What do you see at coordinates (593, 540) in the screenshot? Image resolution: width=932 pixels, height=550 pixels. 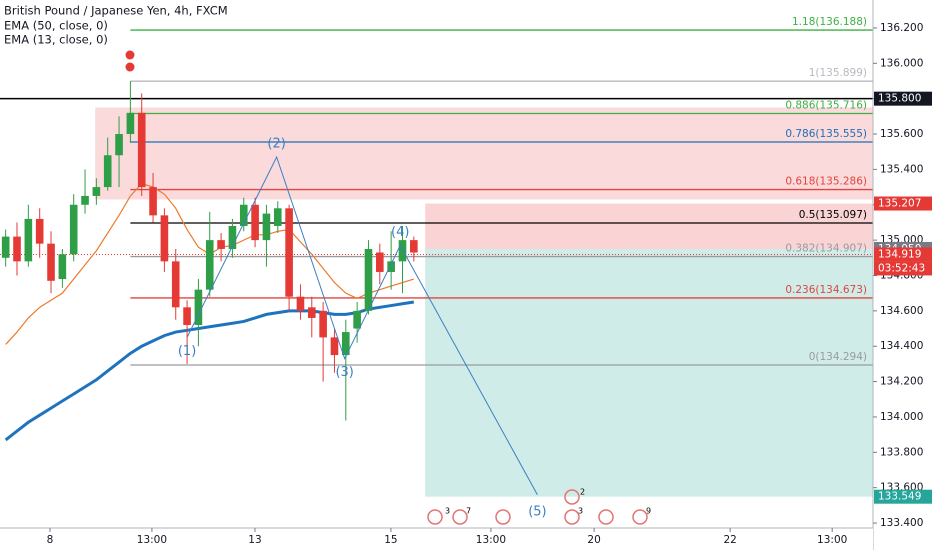 I see `x-tick-label: 20` at bounding box center [593, 540].